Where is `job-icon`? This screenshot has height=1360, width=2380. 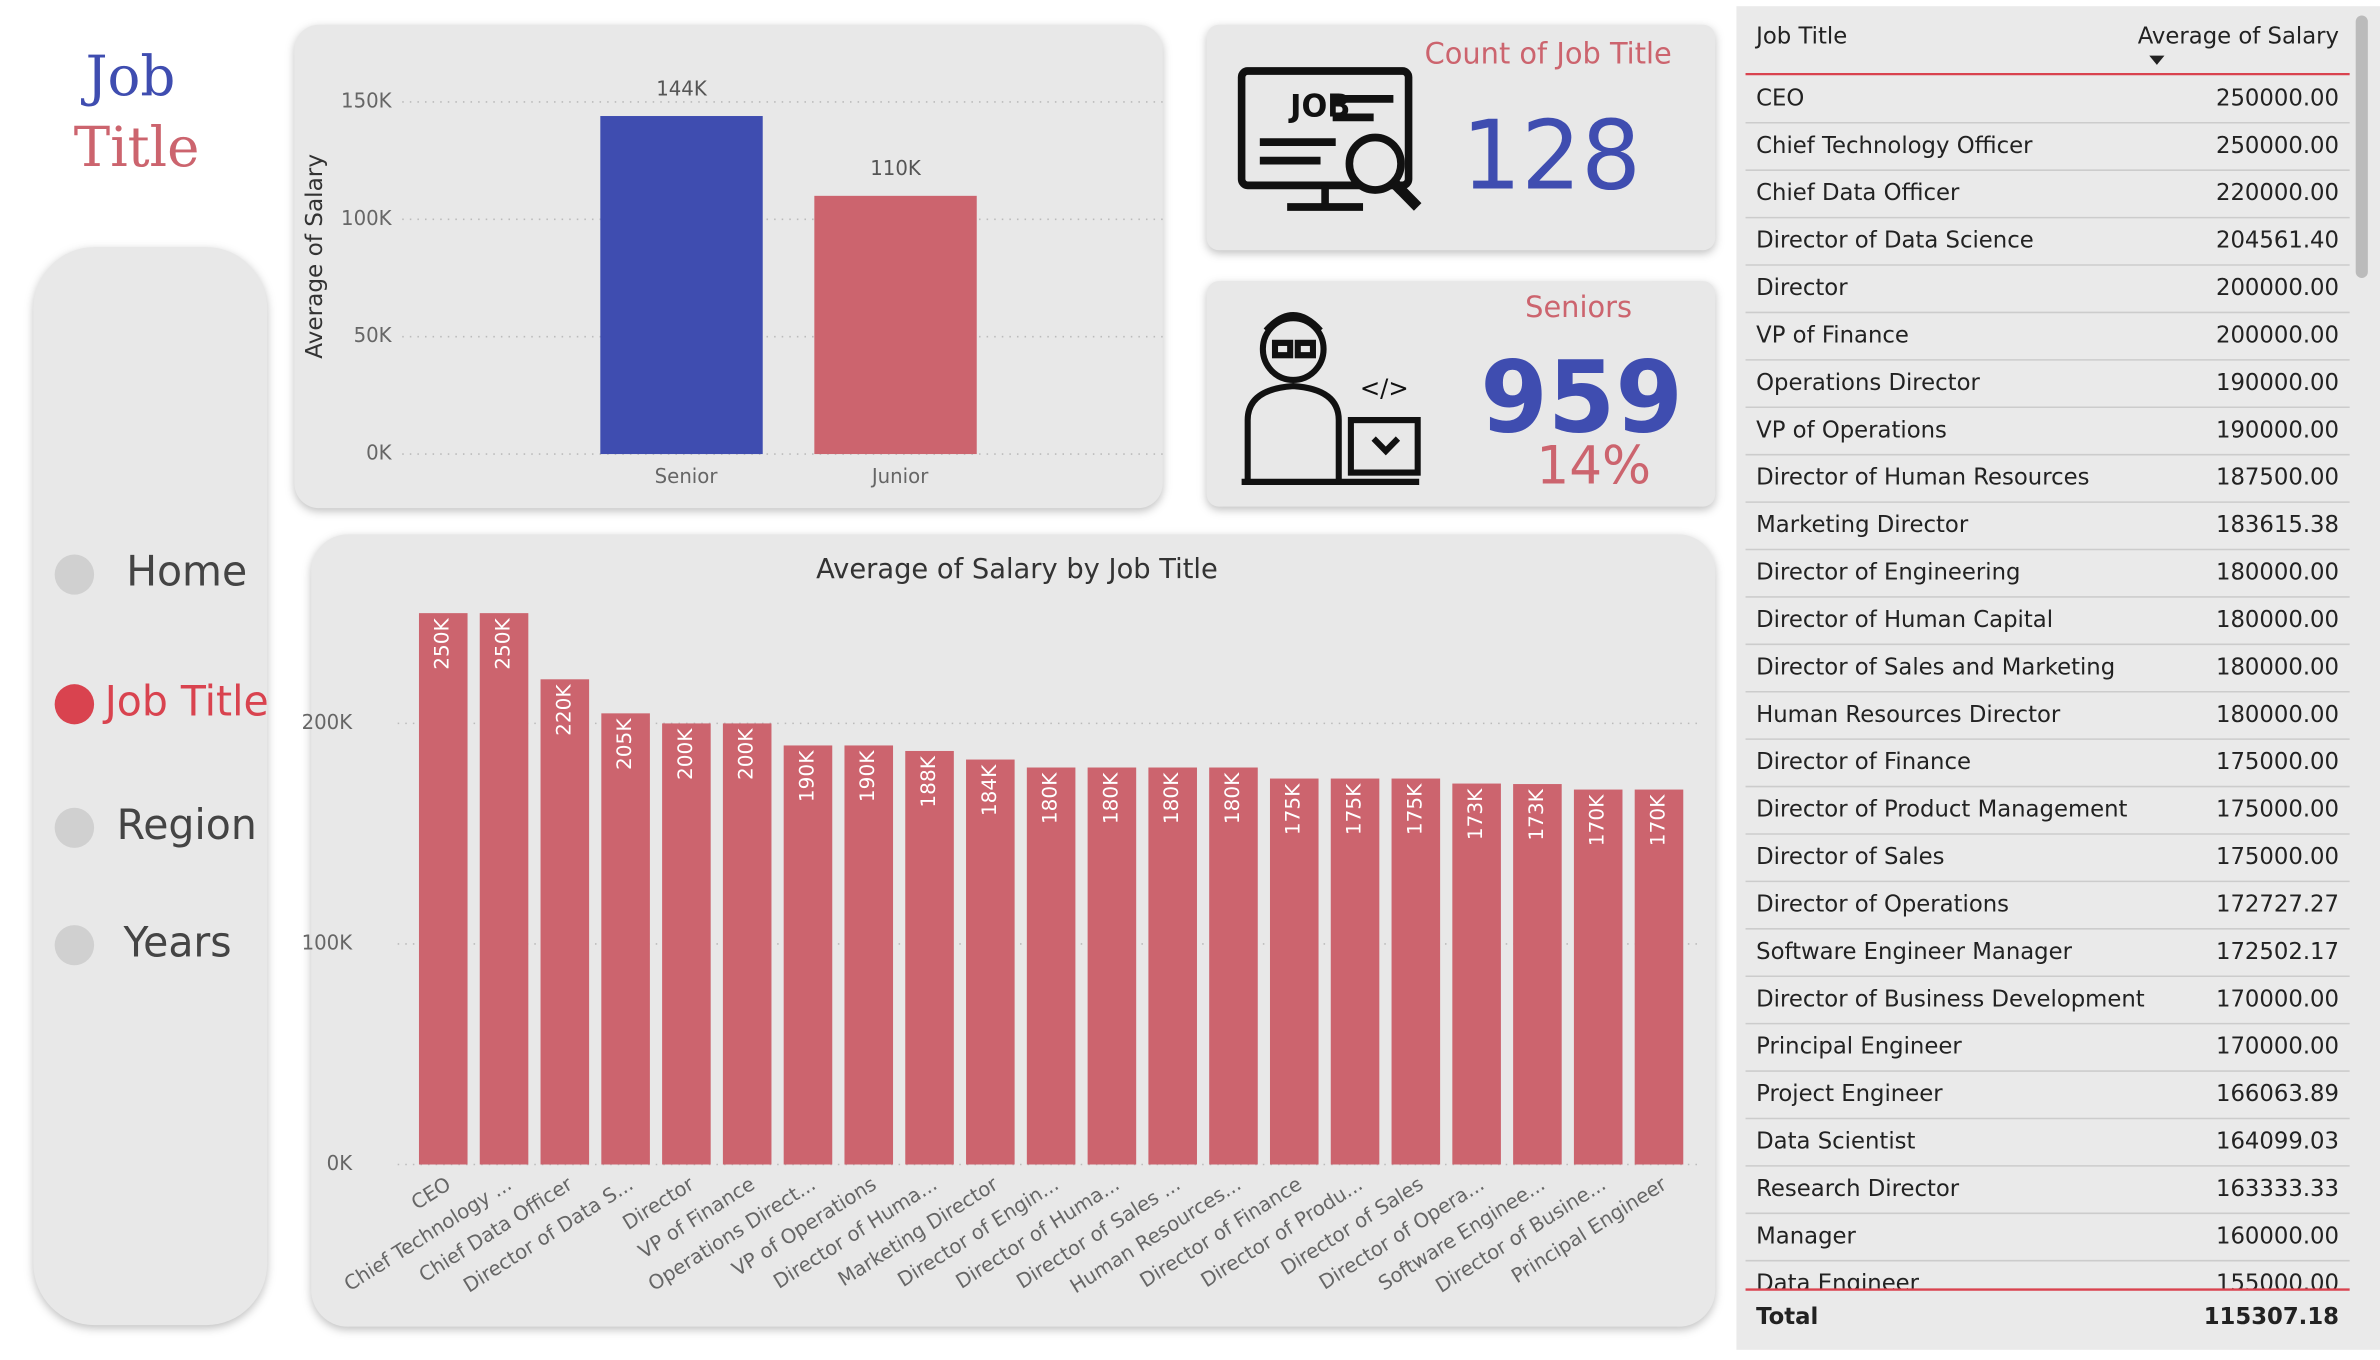 job-icon is located at coordinates (1329, 139).